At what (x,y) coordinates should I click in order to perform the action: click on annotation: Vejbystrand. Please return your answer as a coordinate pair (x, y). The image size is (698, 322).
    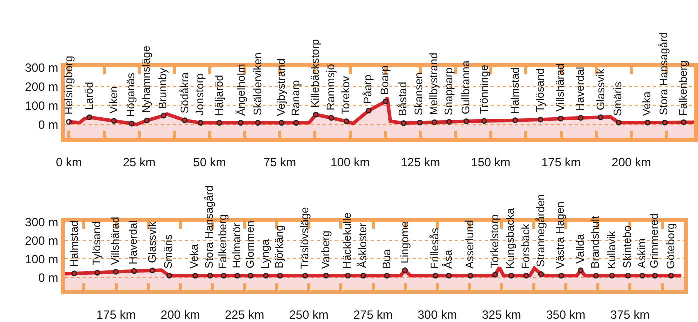
    Looking at the image, I should click on (282, 87).